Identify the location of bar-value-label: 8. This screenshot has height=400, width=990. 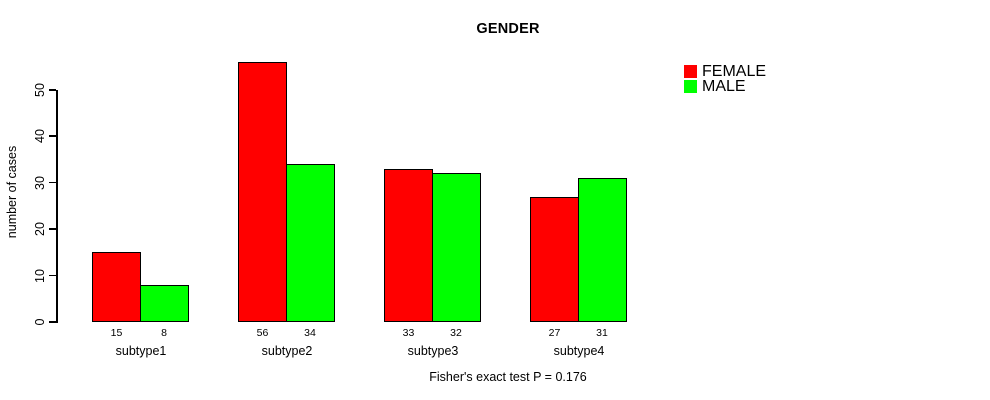
(164, 333).